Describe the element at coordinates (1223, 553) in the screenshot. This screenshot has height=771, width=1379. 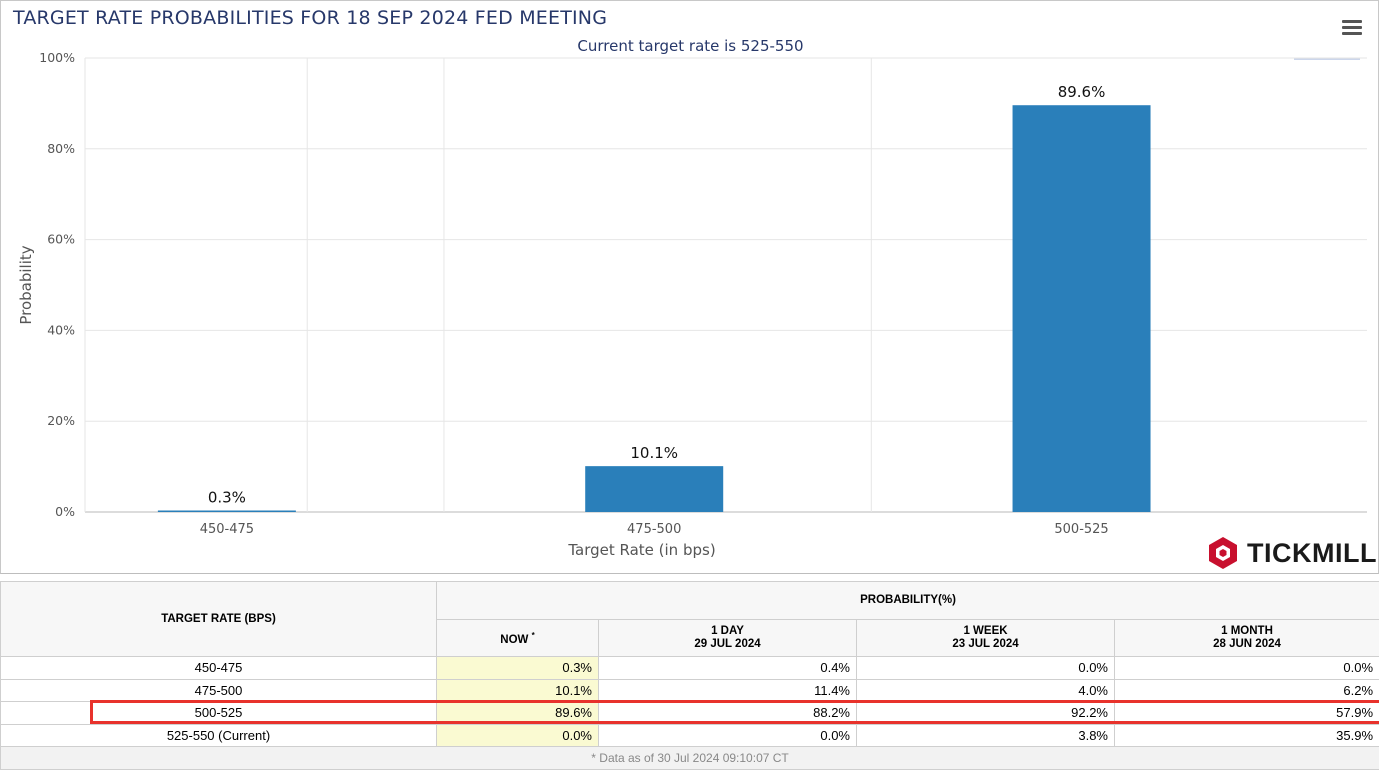
I see `tickmill-logo-icon` at that location.